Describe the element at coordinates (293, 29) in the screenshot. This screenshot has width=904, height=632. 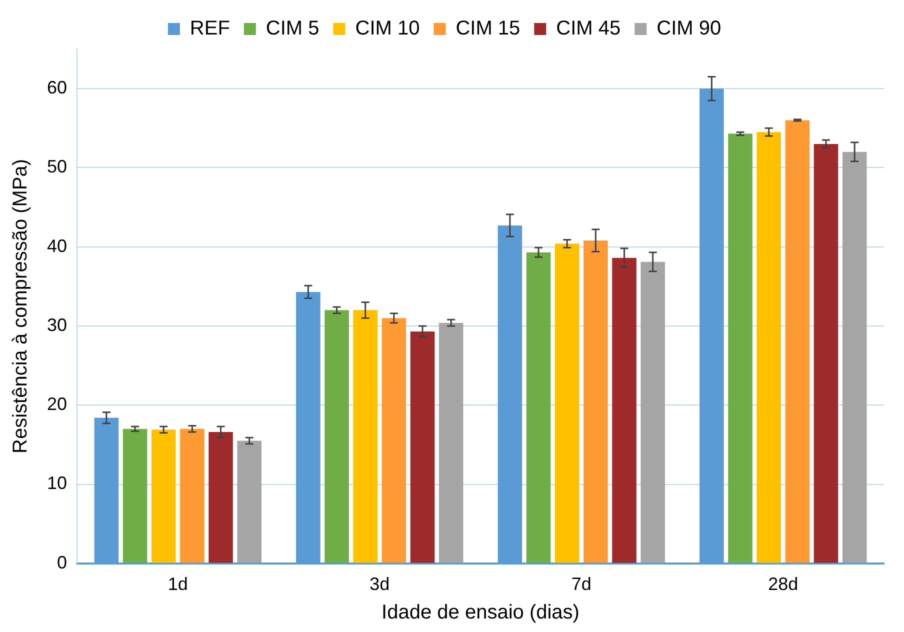
I see `legend-label: CIM 5` at that location.